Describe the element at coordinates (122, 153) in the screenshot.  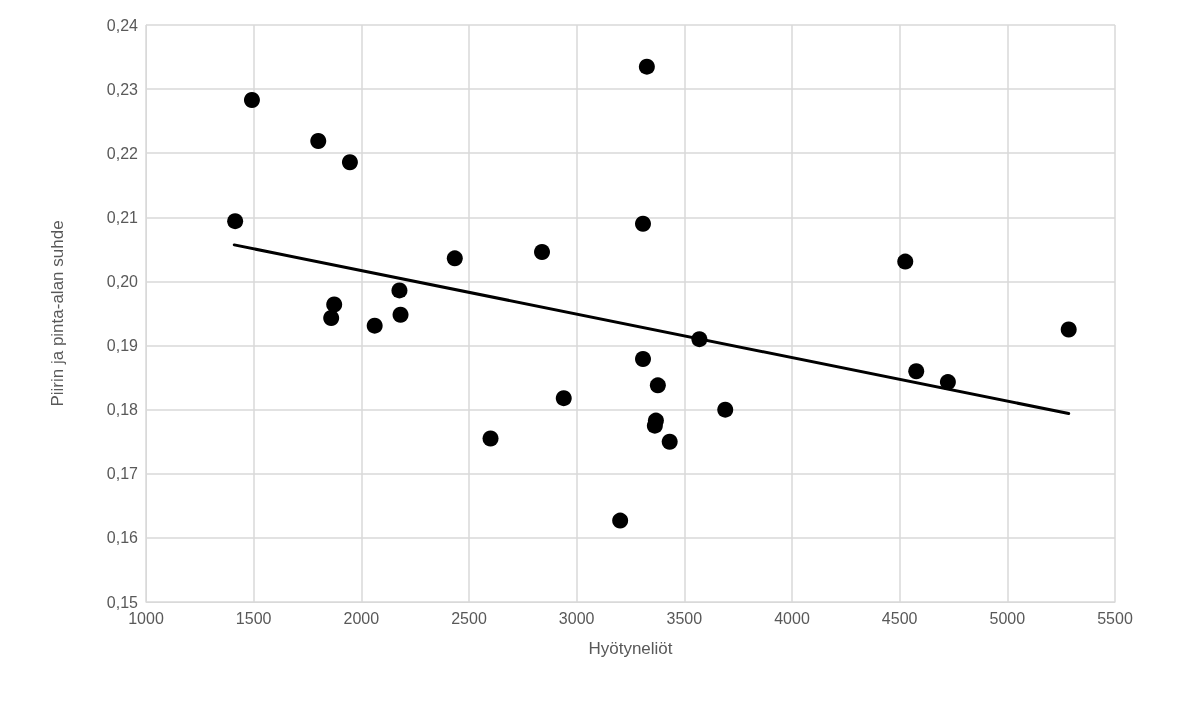
I see `y-tick-label: 0,22` at that location.